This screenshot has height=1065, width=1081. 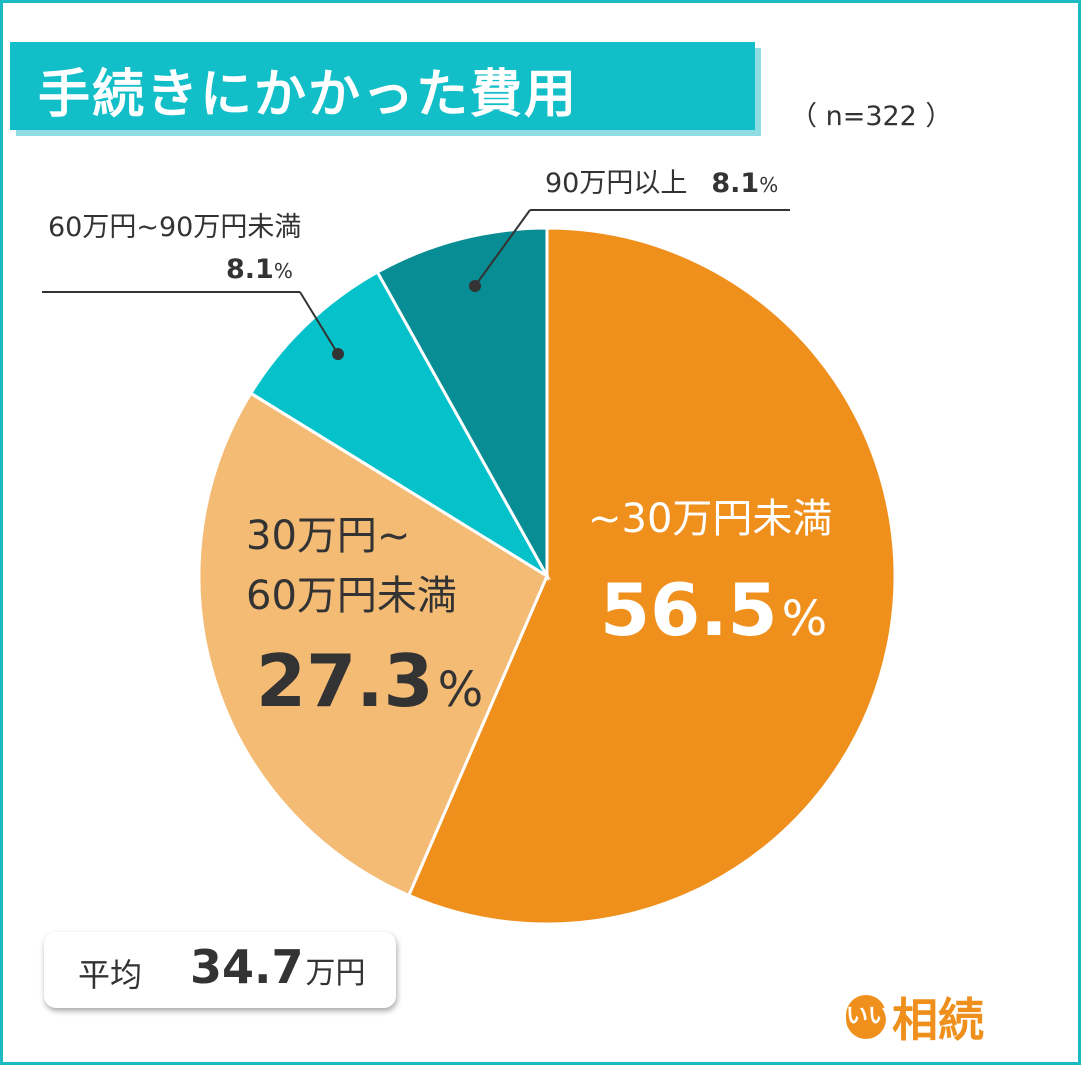 I want to click on slice-4-label: 90万円以上 8.1%, so click(x=661, y=183).